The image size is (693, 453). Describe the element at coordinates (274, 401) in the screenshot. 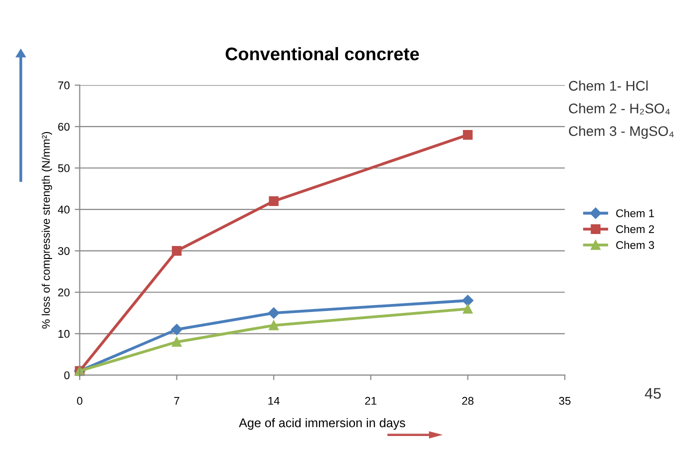

I see `x-tick-label: 14` at that location.